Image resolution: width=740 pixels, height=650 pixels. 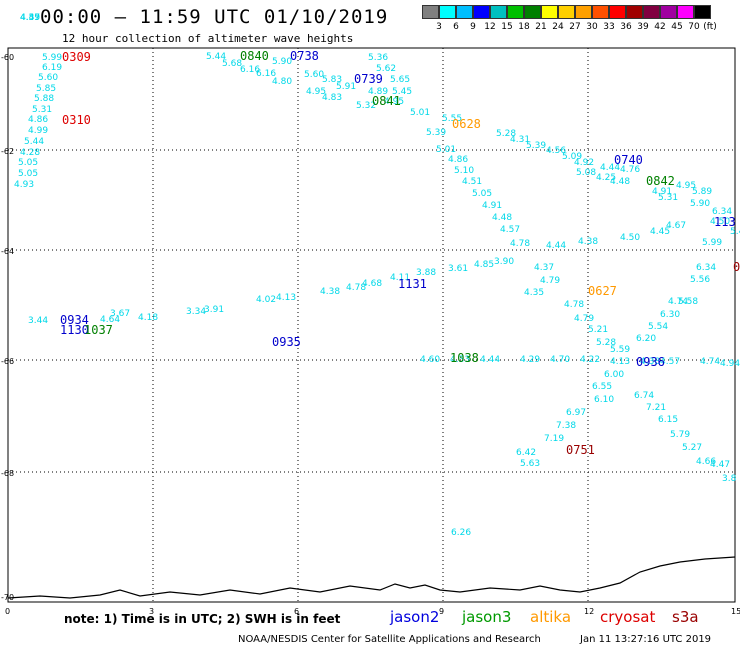 I want to click on colorbar-tick-label: 15, so click(x=507, y=27).